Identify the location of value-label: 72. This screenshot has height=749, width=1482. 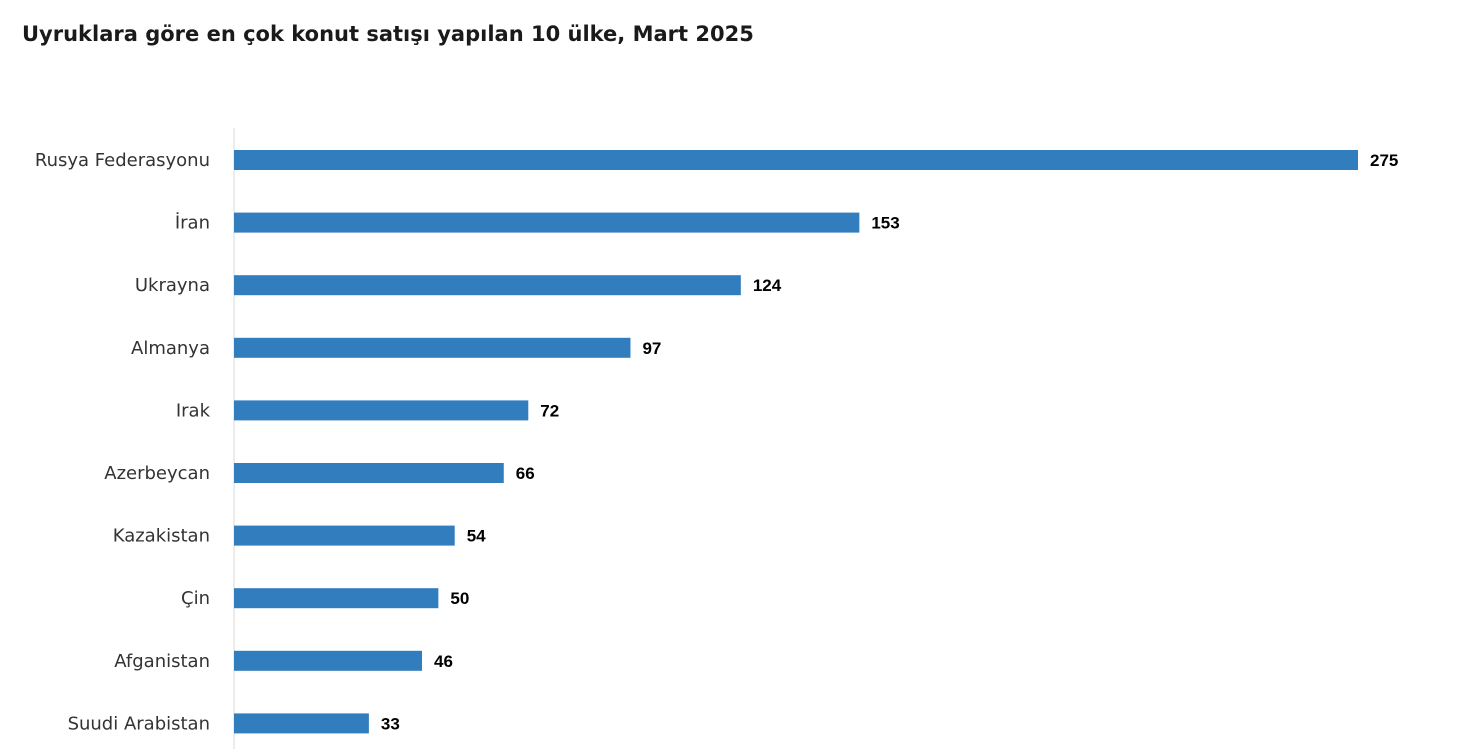
(549, 410).